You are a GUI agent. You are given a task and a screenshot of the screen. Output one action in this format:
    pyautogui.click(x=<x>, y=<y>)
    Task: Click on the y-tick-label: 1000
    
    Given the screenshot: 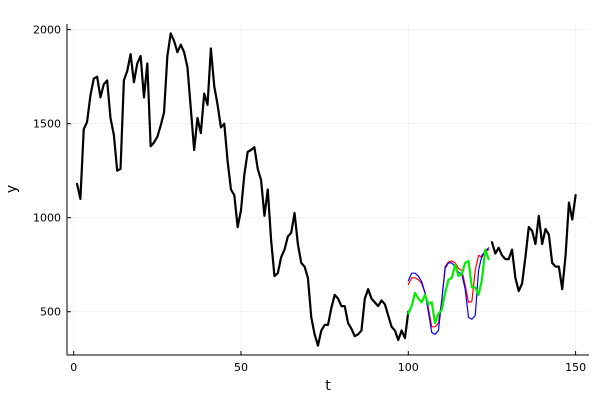 What is the action you would take?
    pyautogui.click(x=47, y=218)
    